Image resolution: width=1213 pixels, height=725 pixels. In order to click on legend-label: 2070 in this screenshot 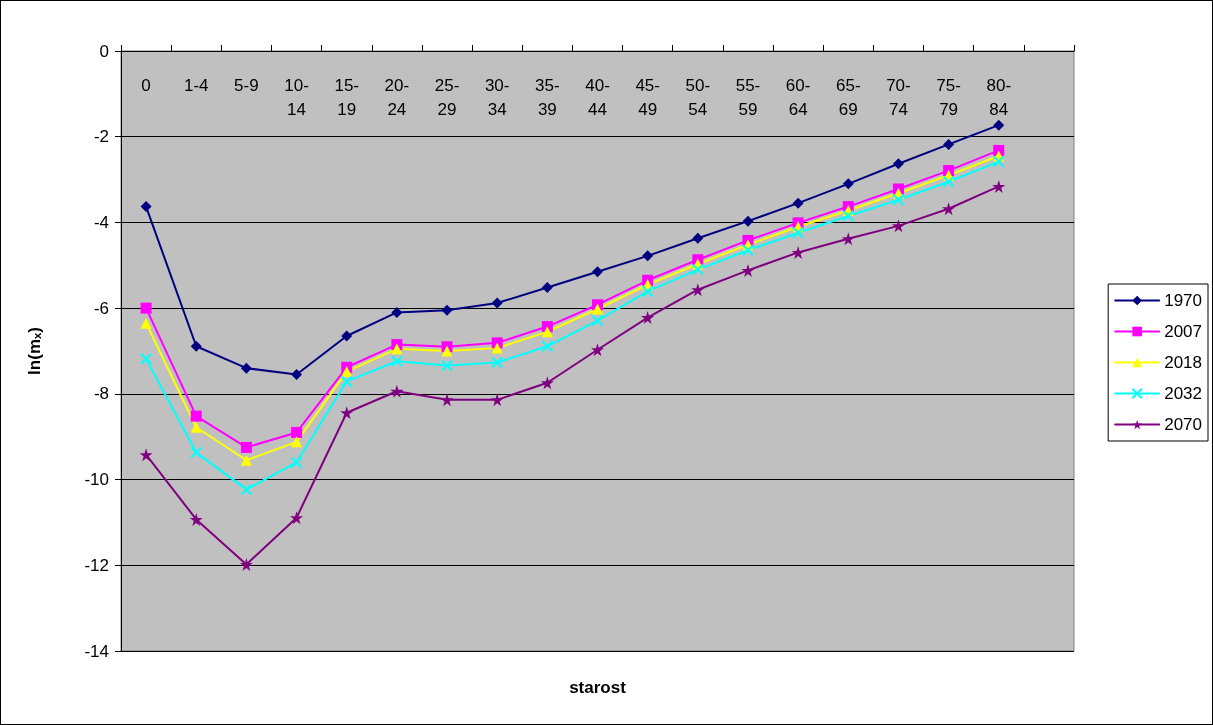, I will do `click(1183, 424)`.